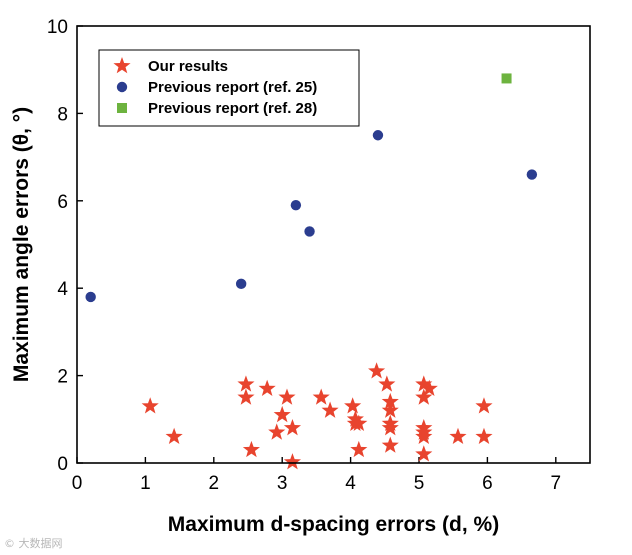 The height and width of the screenshot is (555, 632). Describe the element at coordinates (57, 27) in the screenshot. I see `y-tick-label: 10` at that location.